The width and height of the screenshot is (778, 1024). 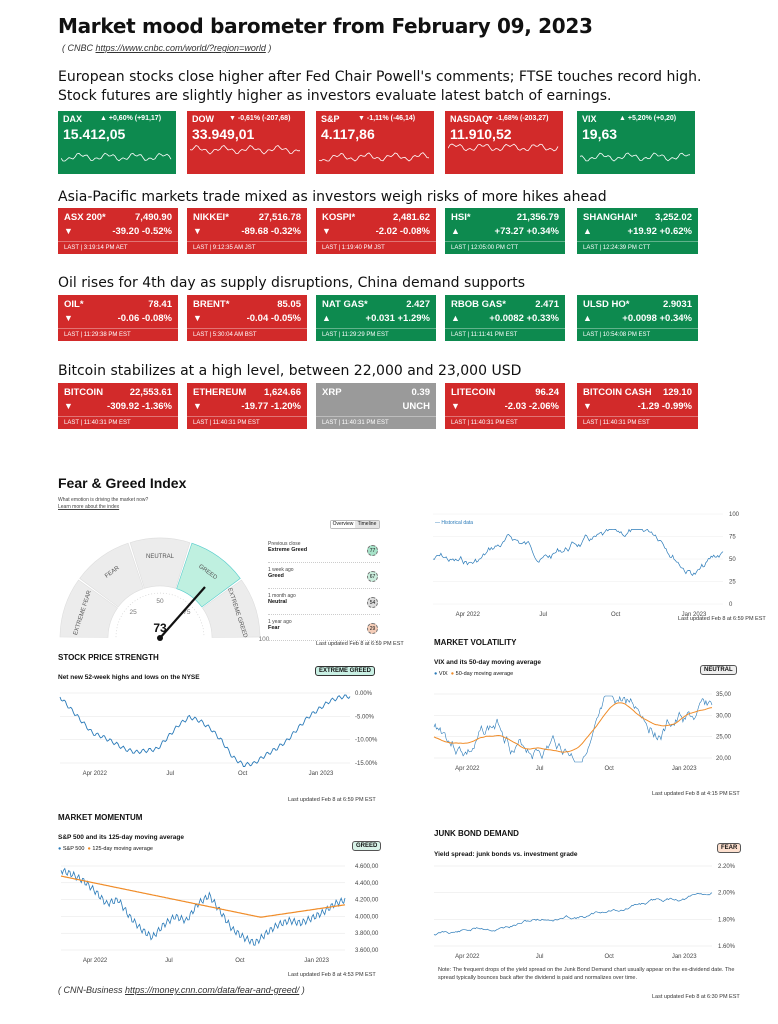 I want to click on x-tick-label: Apr 2022, so click(x=468, y=615).